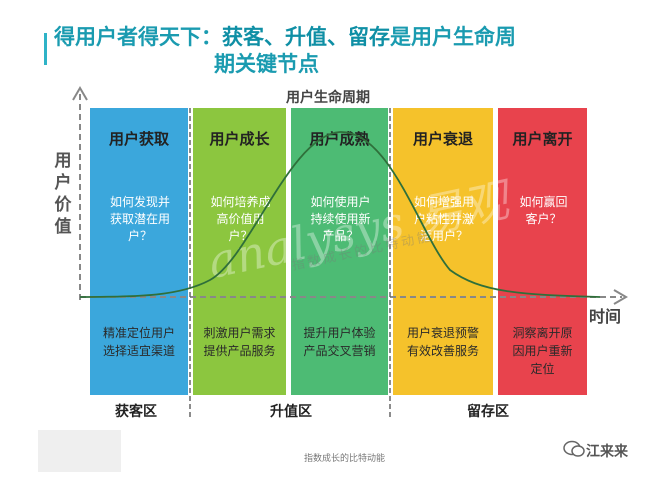 The height and width of the screenshot is (477, 660). Describe the element at coordinates (239, 139) in the screenshot. I see `stage-title: 用户成长` at that location.